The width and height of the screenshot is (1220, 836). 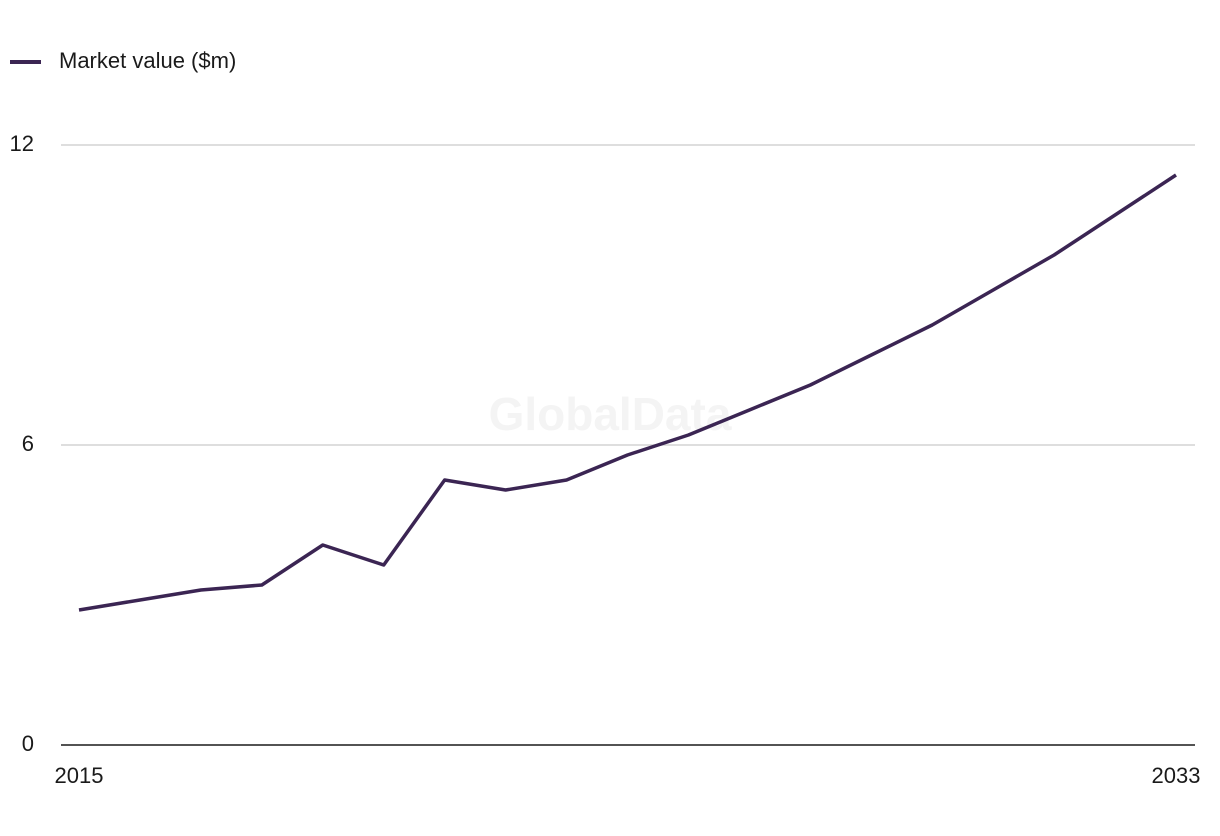 What do you see at coordinates (610, 414) in the screenshot?
I see `watermark: GlobalData` at bounding box center [610, 414].